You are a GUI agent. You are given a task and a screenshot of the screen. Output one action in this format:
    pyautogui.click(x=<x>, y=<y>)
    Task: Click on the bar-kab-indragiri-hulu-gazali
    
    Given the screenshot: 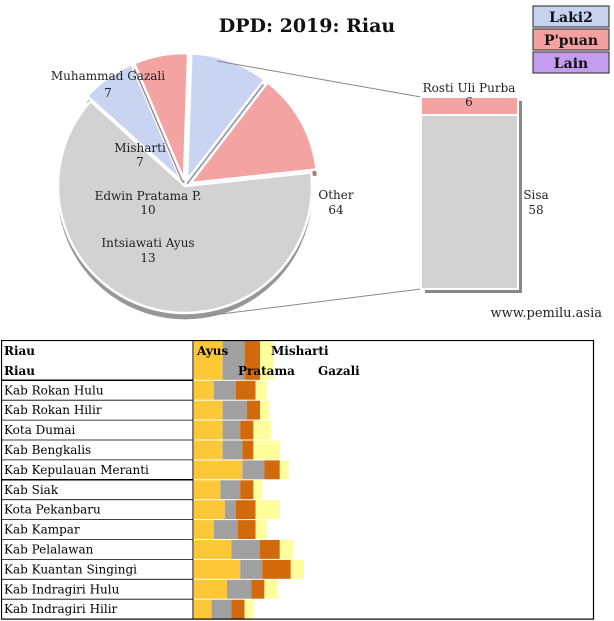 What is the action you would take?
    pyautogui.click(x=271, y=589)
    